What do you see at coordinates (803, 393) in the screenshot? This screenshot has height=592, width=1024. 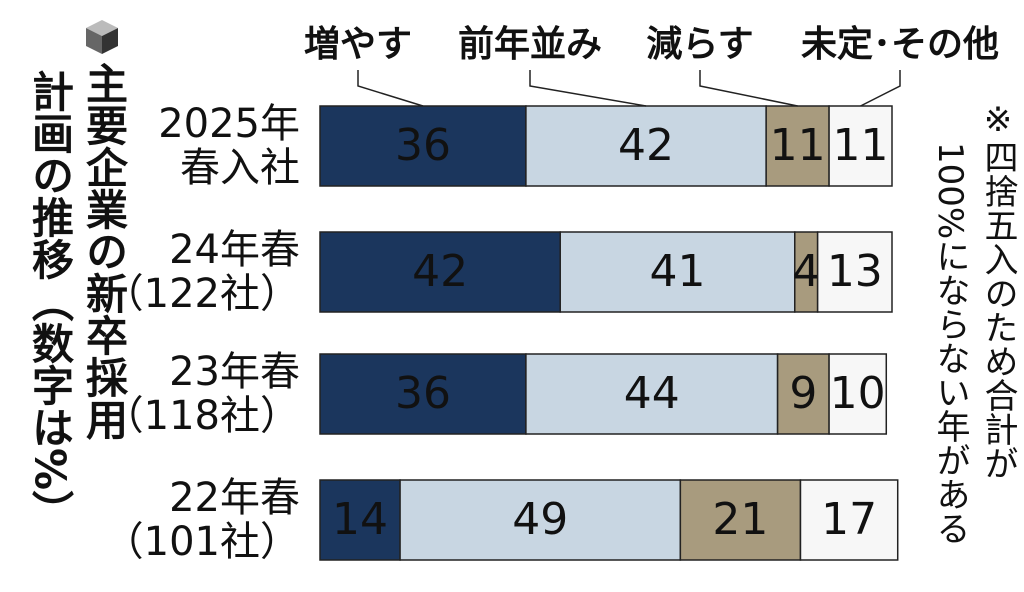 I see `value-label: 9` at bounding box center [803, 393].